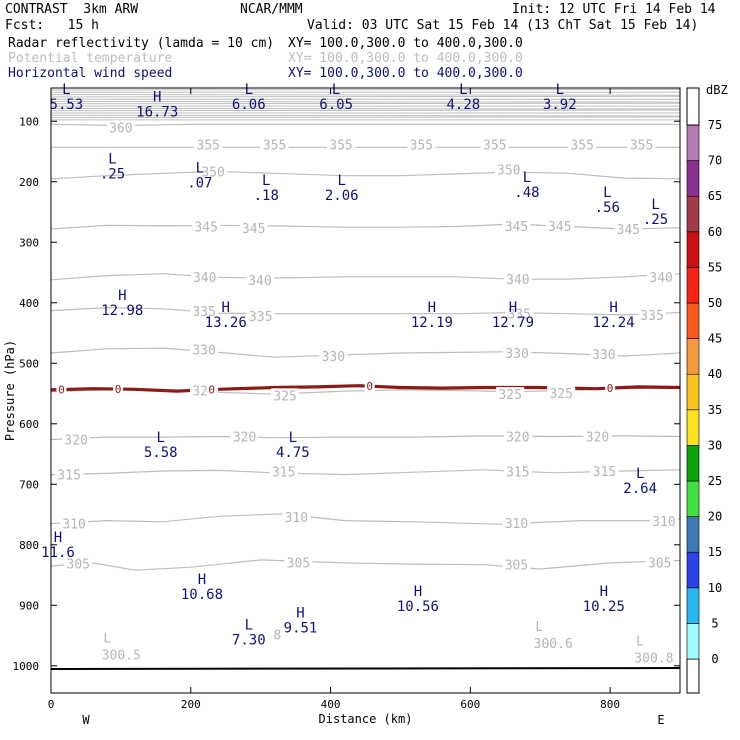 The width and height of the screenshot is (740, 740). Describe the element at coordinates (283, 473) in the screenshot. I see `theta-label: 315` at that location.